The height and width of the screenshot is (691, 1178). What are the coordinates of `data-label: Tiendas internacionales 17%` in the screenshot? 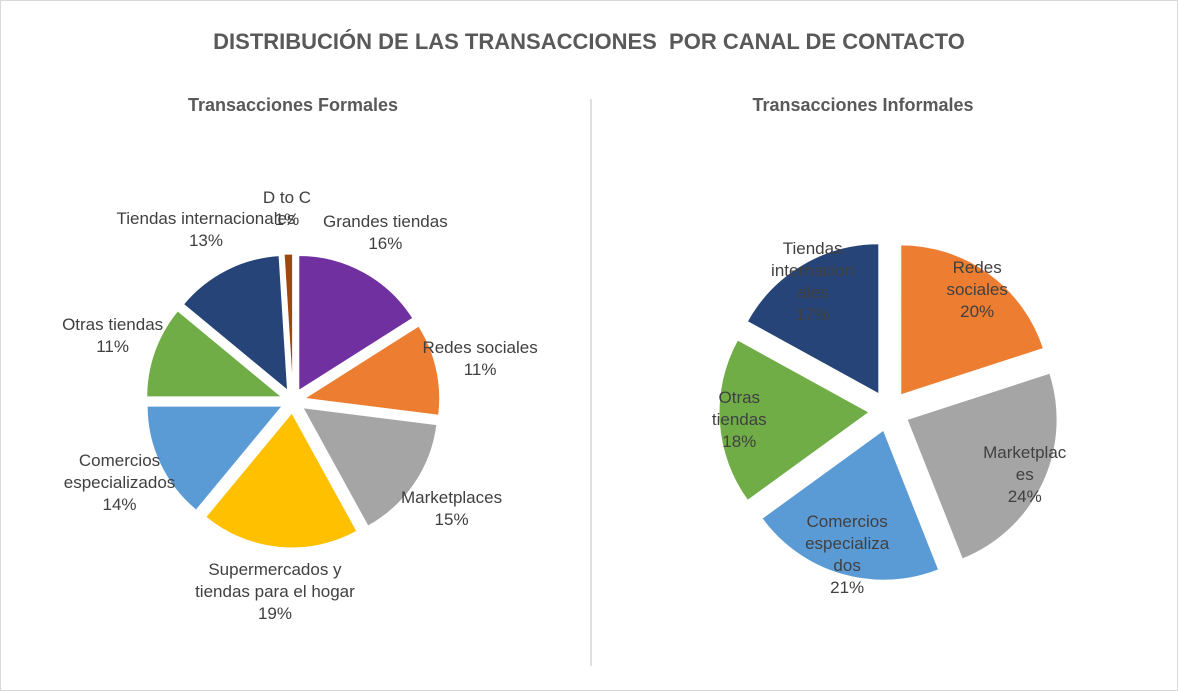 It's located at (813, 282).